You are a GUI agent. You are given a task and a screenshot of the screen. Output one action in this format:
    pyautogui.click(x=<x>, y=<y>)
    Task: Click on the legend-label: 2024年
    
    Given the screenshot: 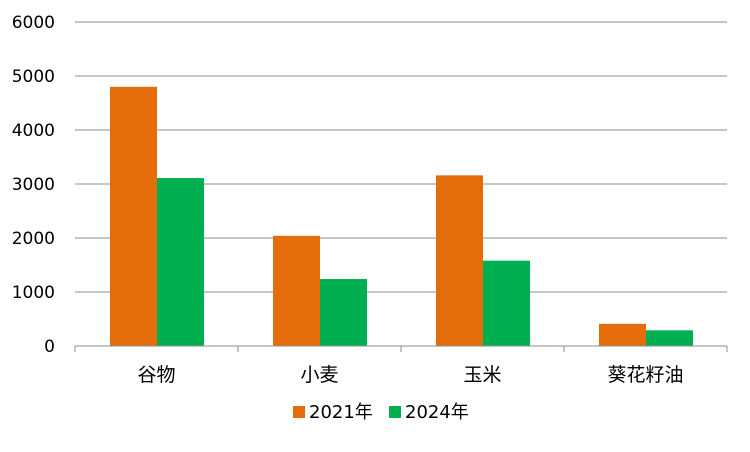 What is the action you would take?
    pyautogui.click(x=437, y=412)
    